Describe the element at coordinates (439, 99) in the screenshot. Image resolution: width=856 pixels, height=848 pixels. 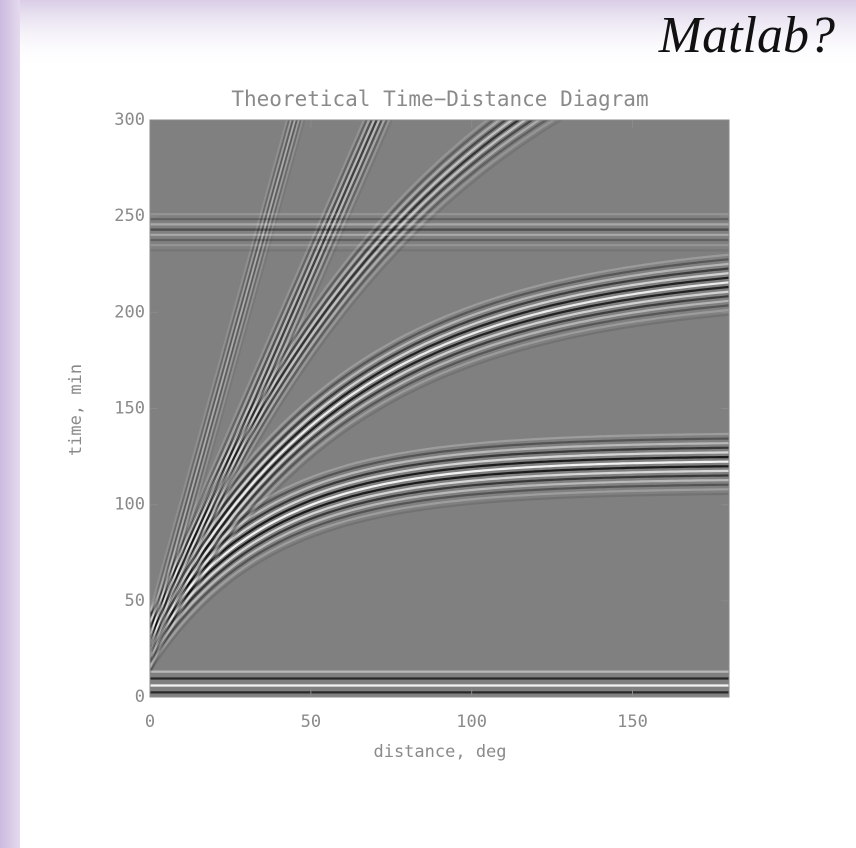
I see `chart-title: Theoretical Time−Distance Diagram` at that location.